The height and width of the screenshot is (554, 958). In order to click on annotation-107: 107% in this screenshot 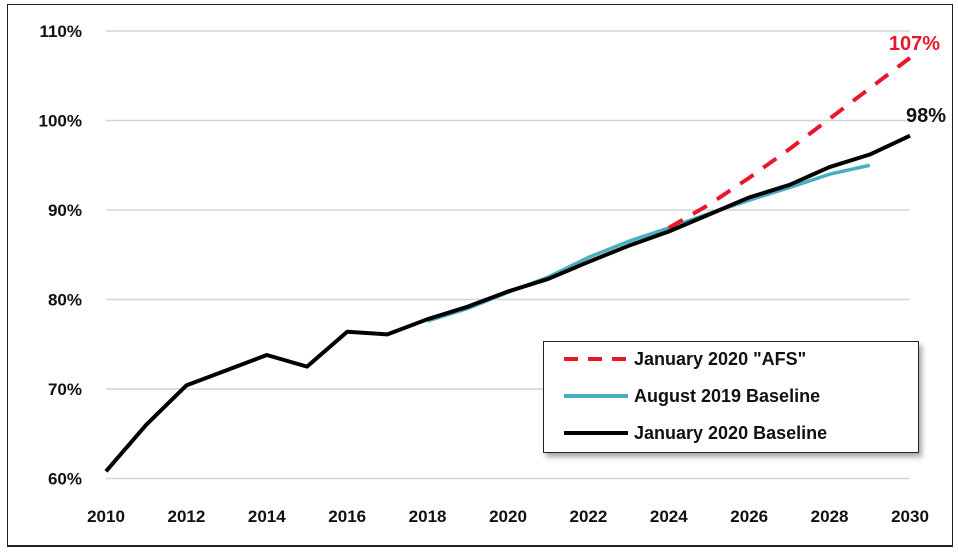, I will do `click(914, 44)`.